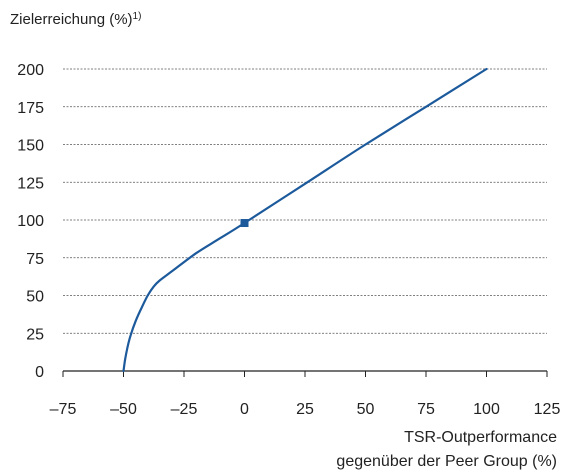 Image resolution: width=561 pixels, height=470 pixels. I want to click on data-point-marker, so click(244, 223).